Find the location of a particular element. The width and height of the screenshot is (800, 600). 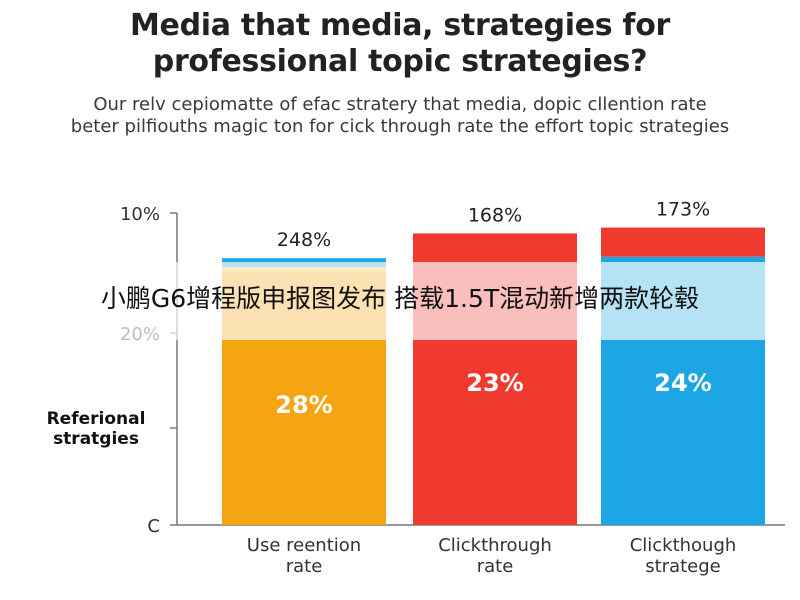

category-label-line1: Clickthough is located at coordinates (683, 545).